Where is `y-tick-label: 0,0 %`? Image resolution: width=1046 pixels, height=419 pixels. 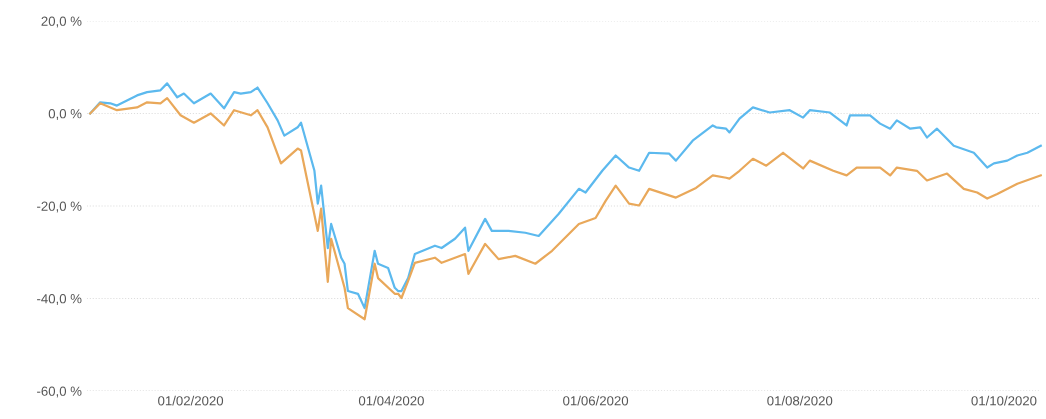 y-tick-label: 0,0 % is located at coordinates (65, 114).